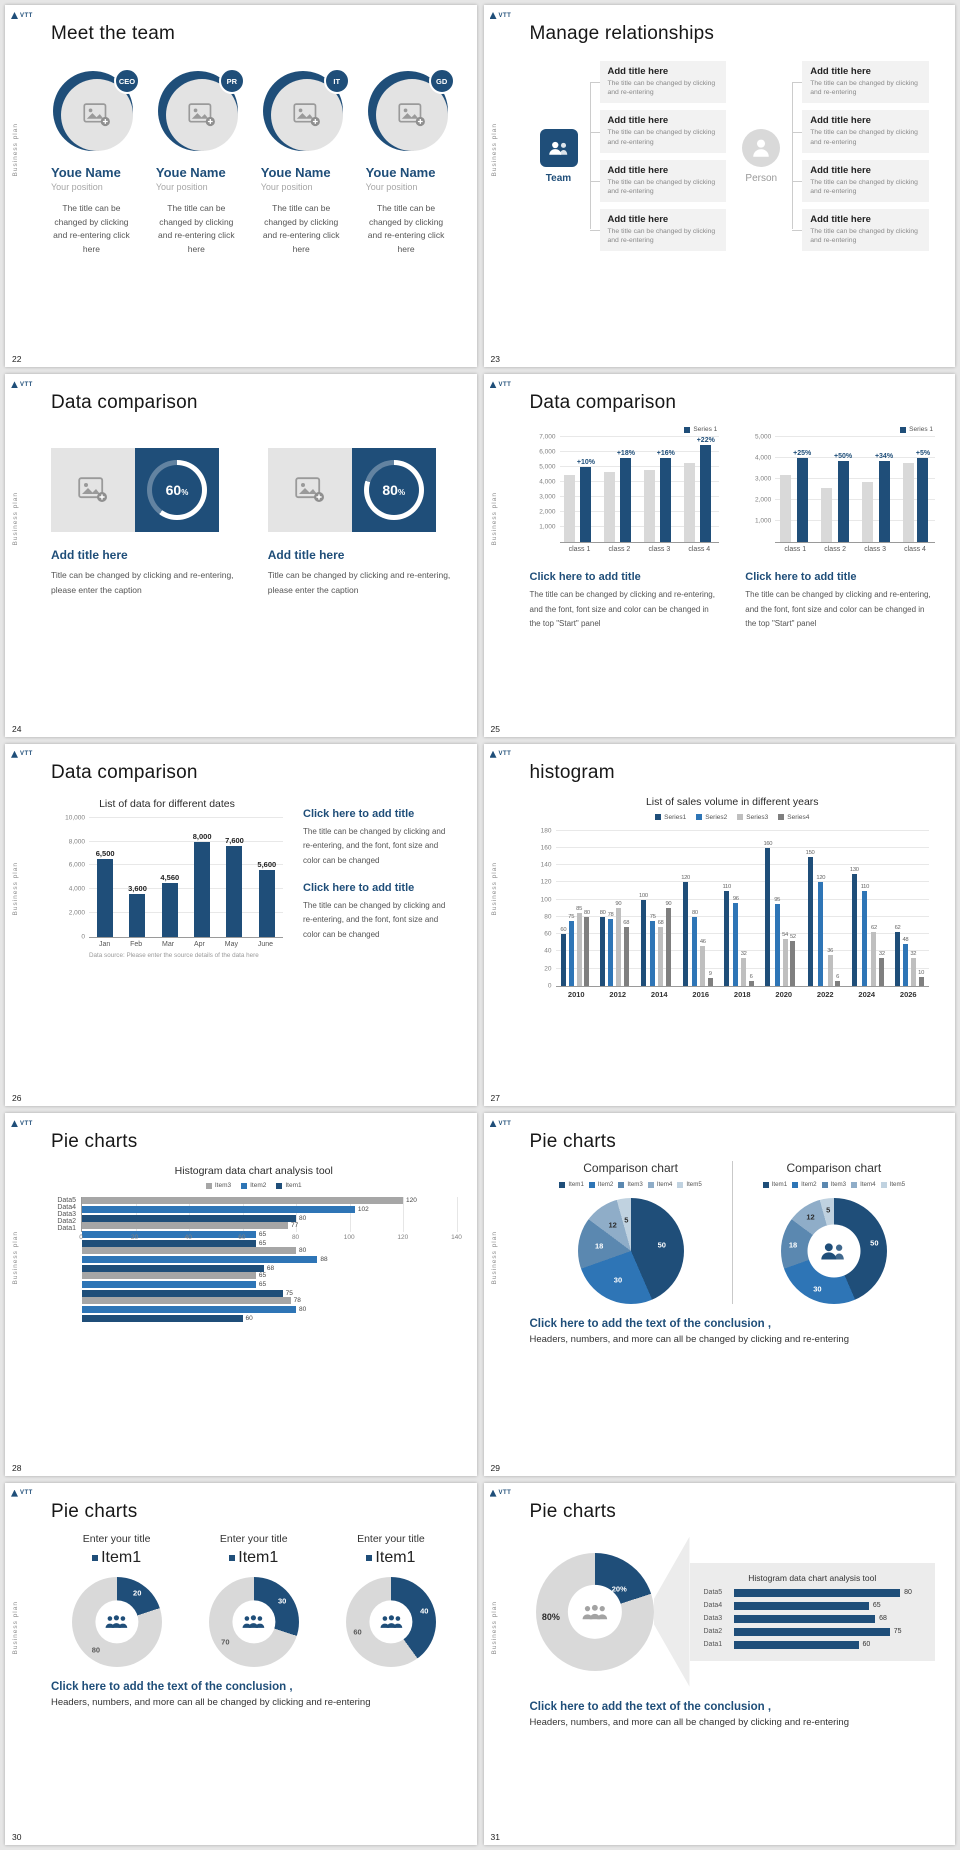  I want to click on bar-wrap: +16%, so click(666, 490).